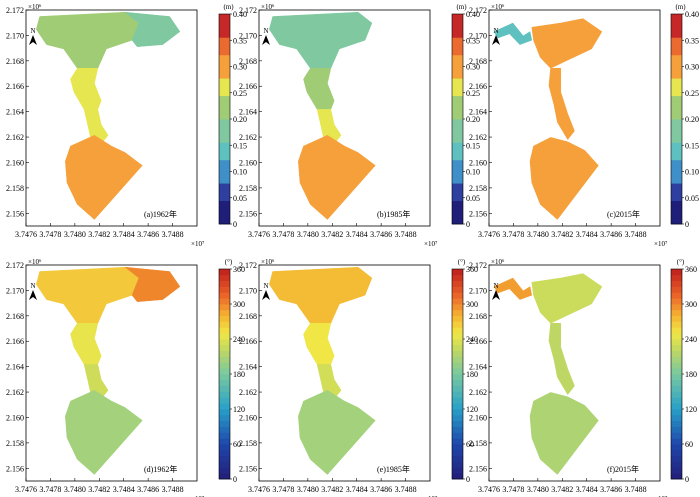 The image size is (700, 497). What do you see at coordinates (124, 489) in the screenshot?
I see `x-tick-label: 3.7484` at bounding box center [124, 489].